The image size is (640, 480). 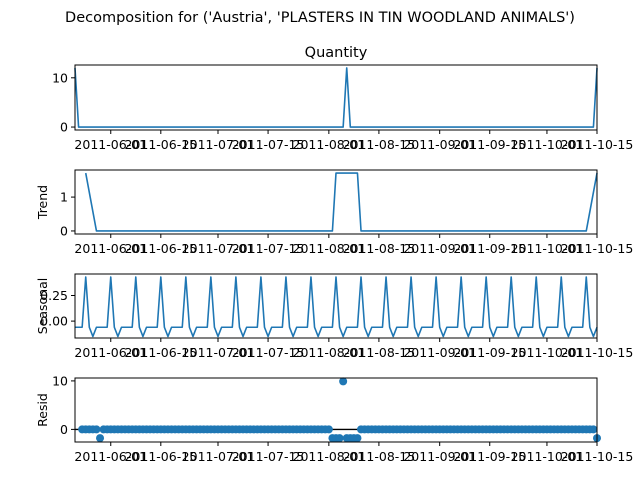 I want to click on panel-2-series-line, so click(x=341, y=202).